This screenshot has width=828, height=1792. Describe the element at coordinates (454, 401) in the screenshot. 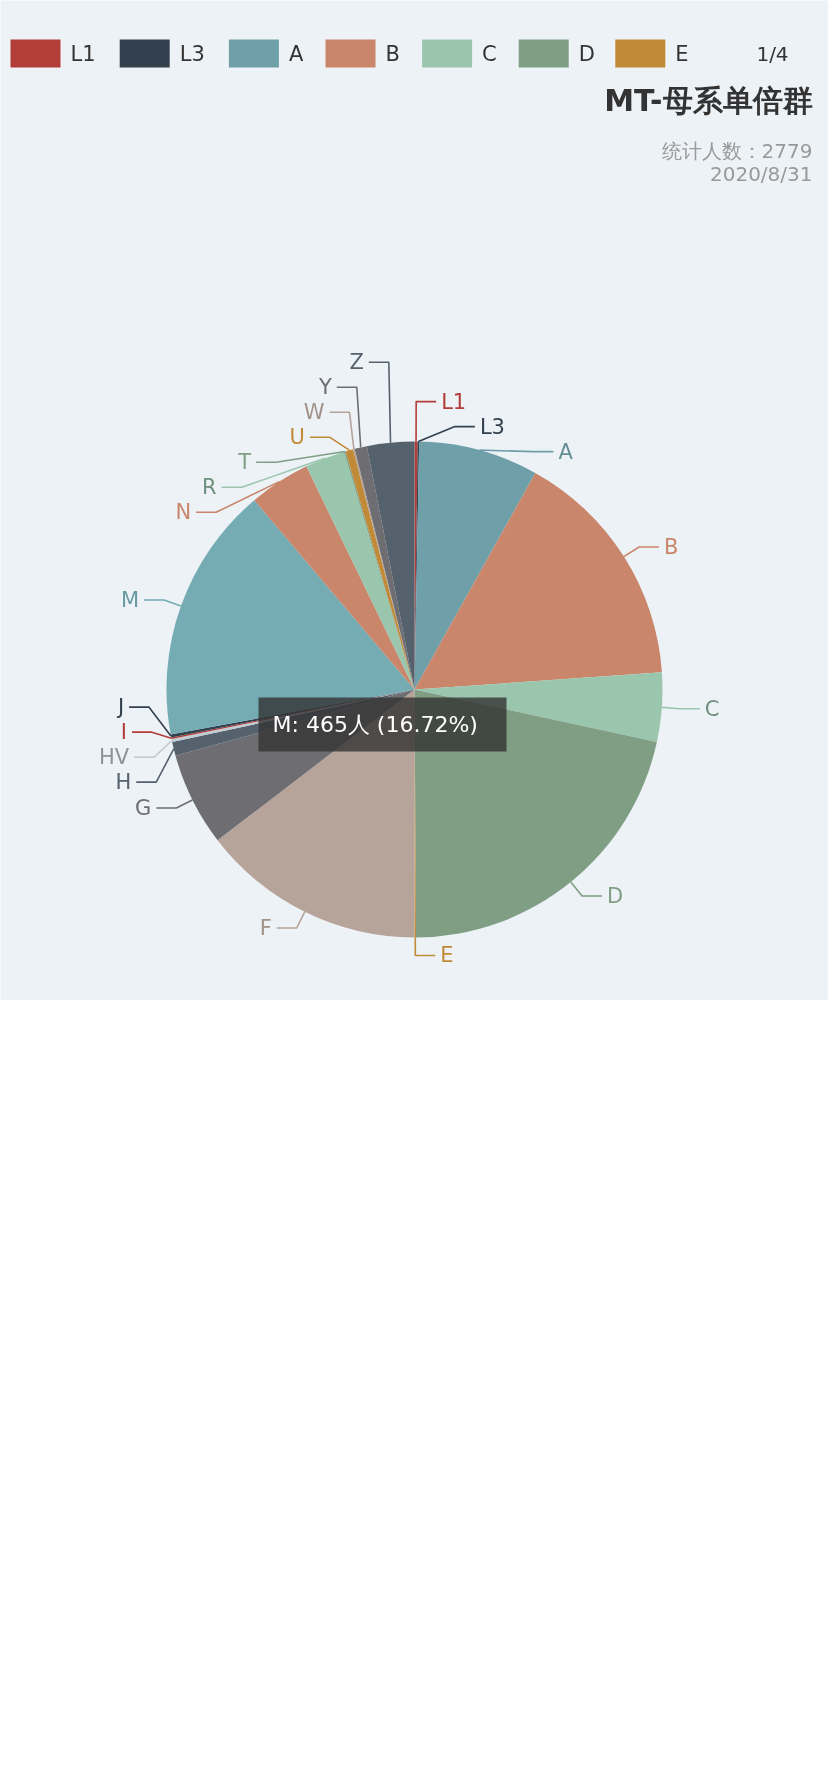

I see `slice-label: L1` at that location.